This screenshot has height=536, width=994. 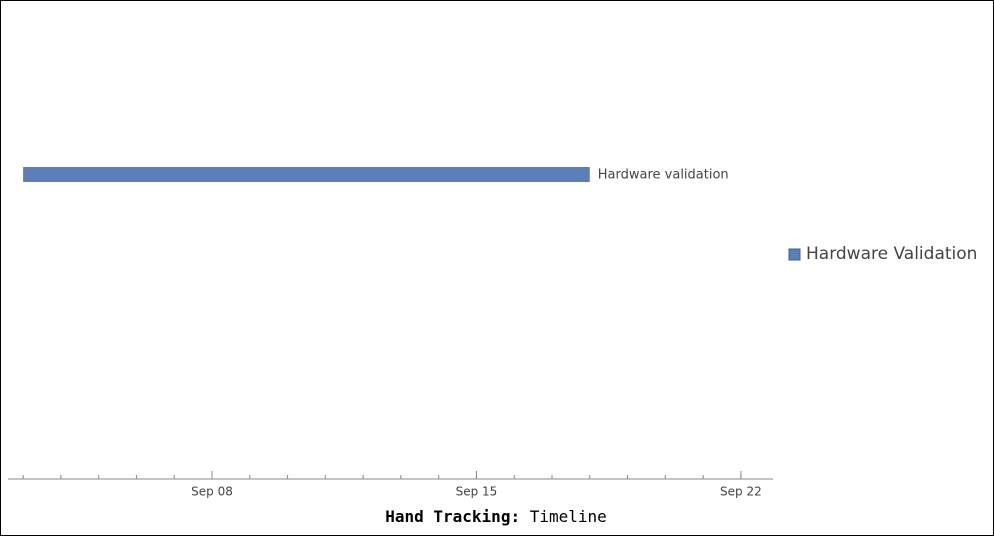 I want to click on x-tick-label: Sep 15, so click(x=477, y=492).